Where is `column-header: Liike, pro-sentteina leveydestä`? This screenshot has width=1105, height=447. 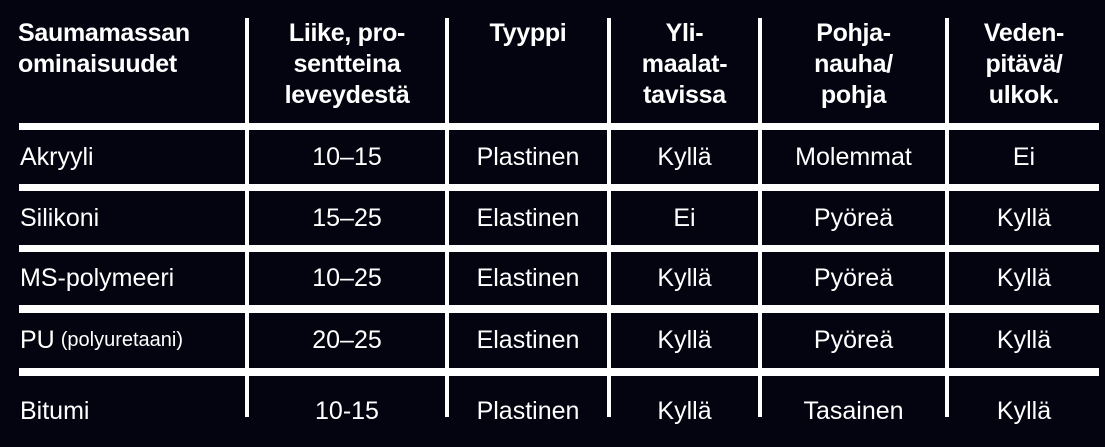 column-header: Liike, pro-sentteina leveydestä is located at coordinates (347, 64).